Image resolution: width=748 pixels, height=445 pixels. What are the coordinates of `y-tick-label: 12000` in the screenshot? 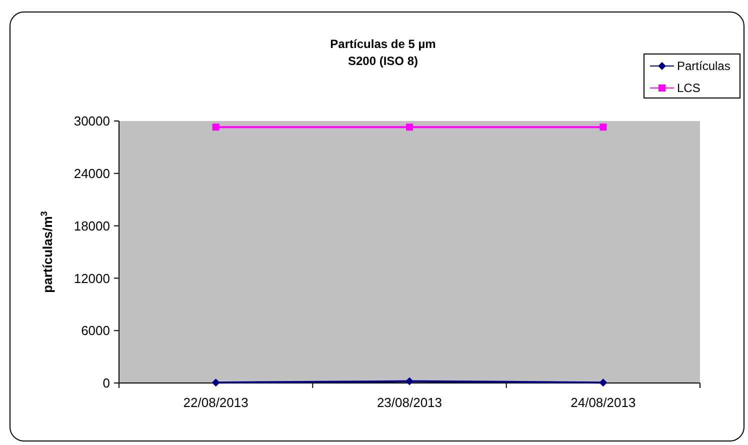 It's located at (92, 278).